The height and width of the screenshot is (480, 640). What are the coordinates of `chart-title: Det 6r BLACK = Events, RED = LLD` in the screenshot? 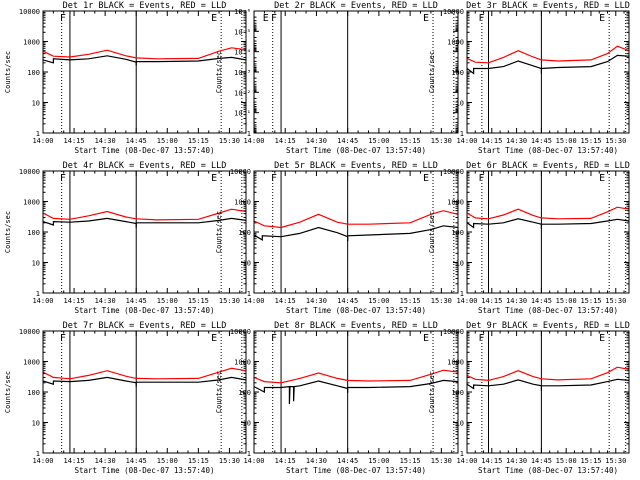 It's located at (548, 166).